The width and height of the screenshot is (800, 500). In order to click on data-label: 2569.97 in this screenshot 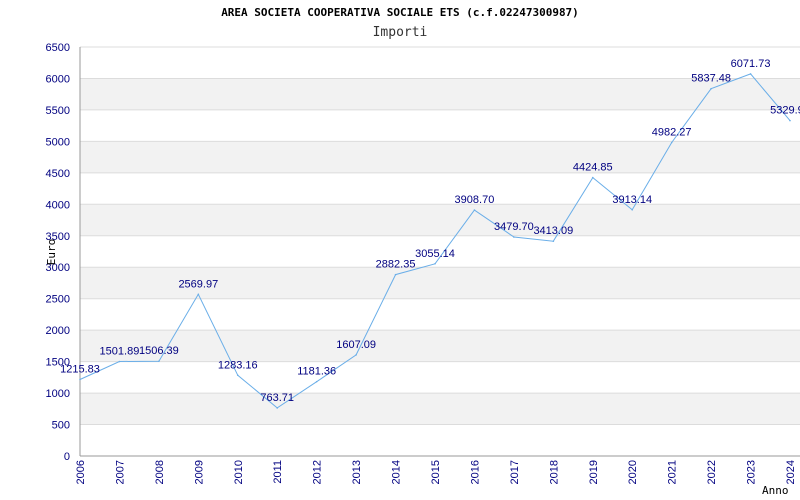, I will do `click(198, 284)`.